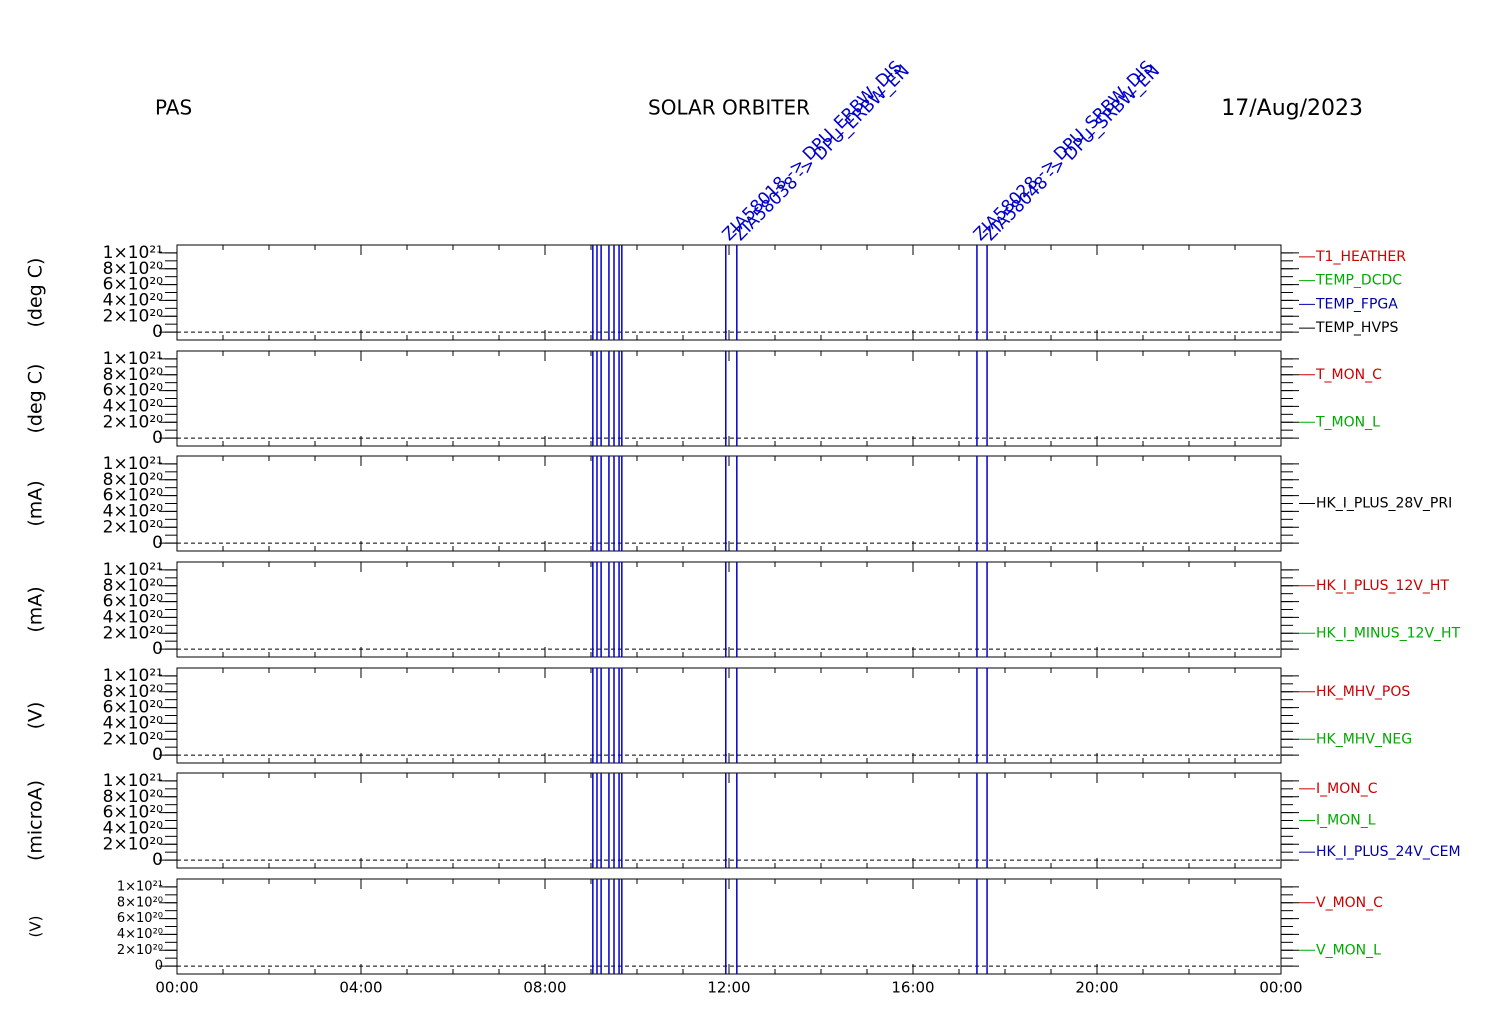 This screenshot has width=1512, height=1020. What do you see at coordinates (822, 153) in the screenshot?
I see `event-label: ZIA58038 -> DPU_ERBW_EN` at bounding box center [822, 153].